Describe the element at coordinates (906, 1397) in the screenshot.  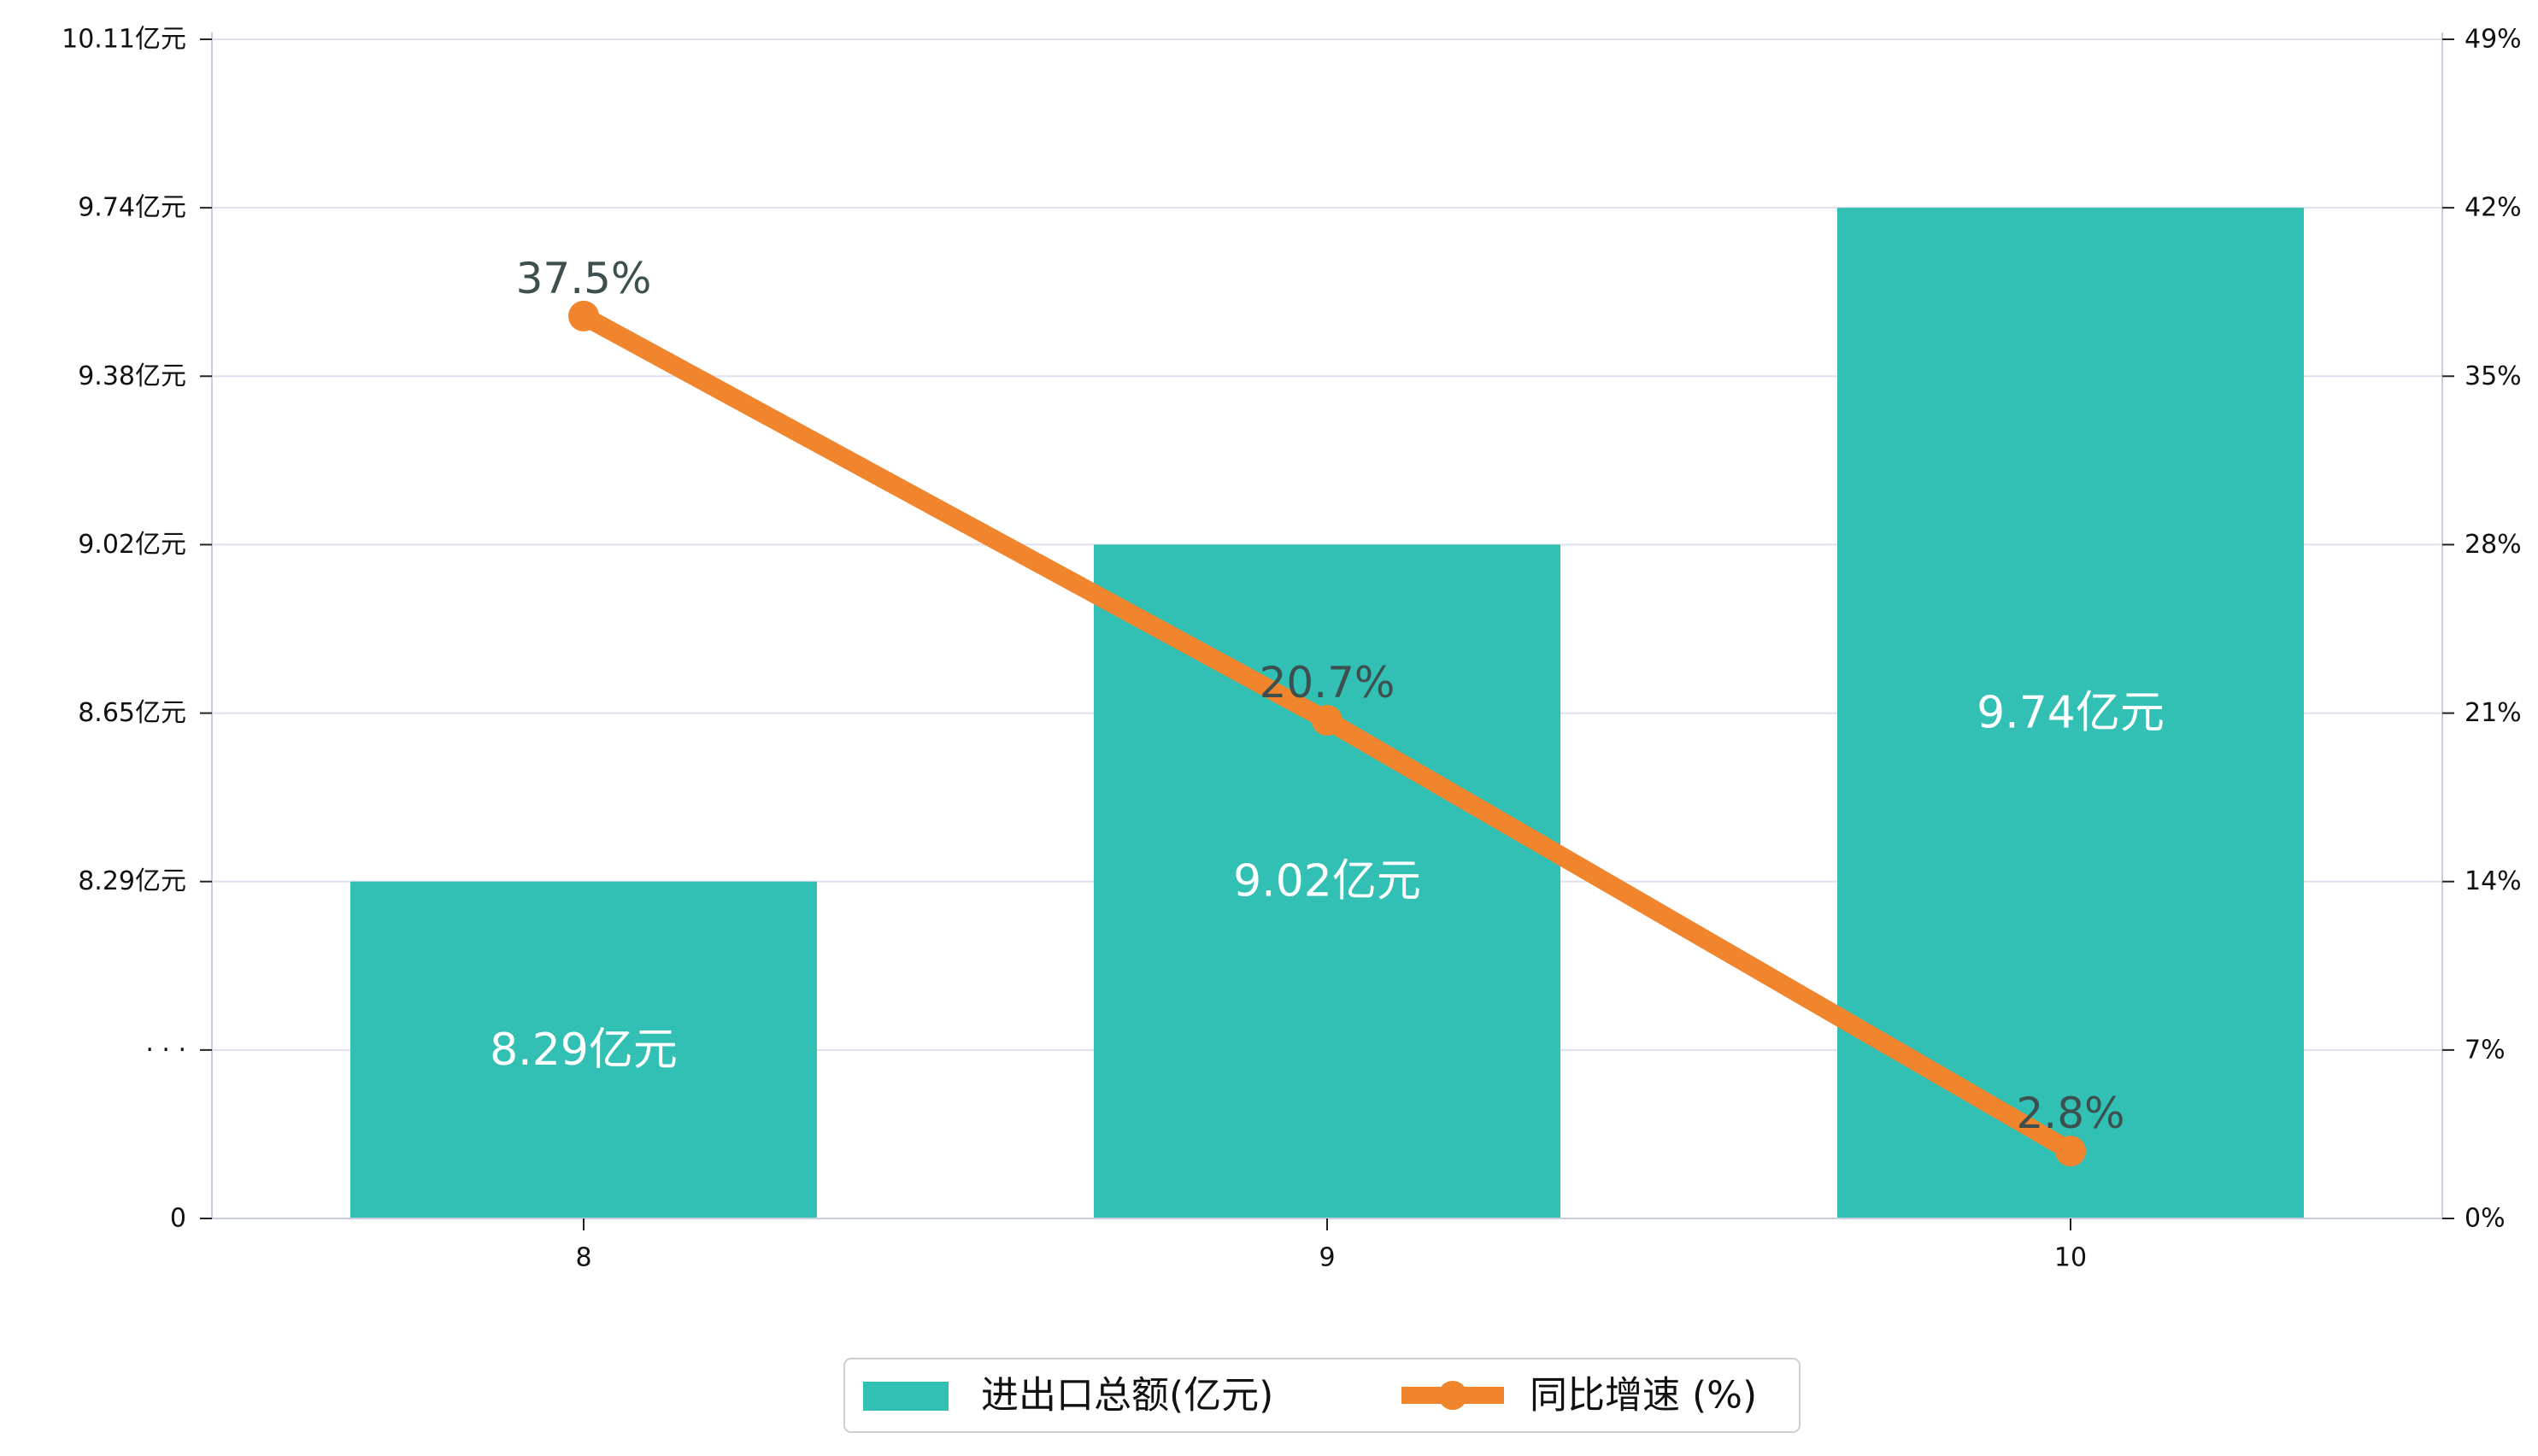
I see `legend-bar-swatch` at that location.